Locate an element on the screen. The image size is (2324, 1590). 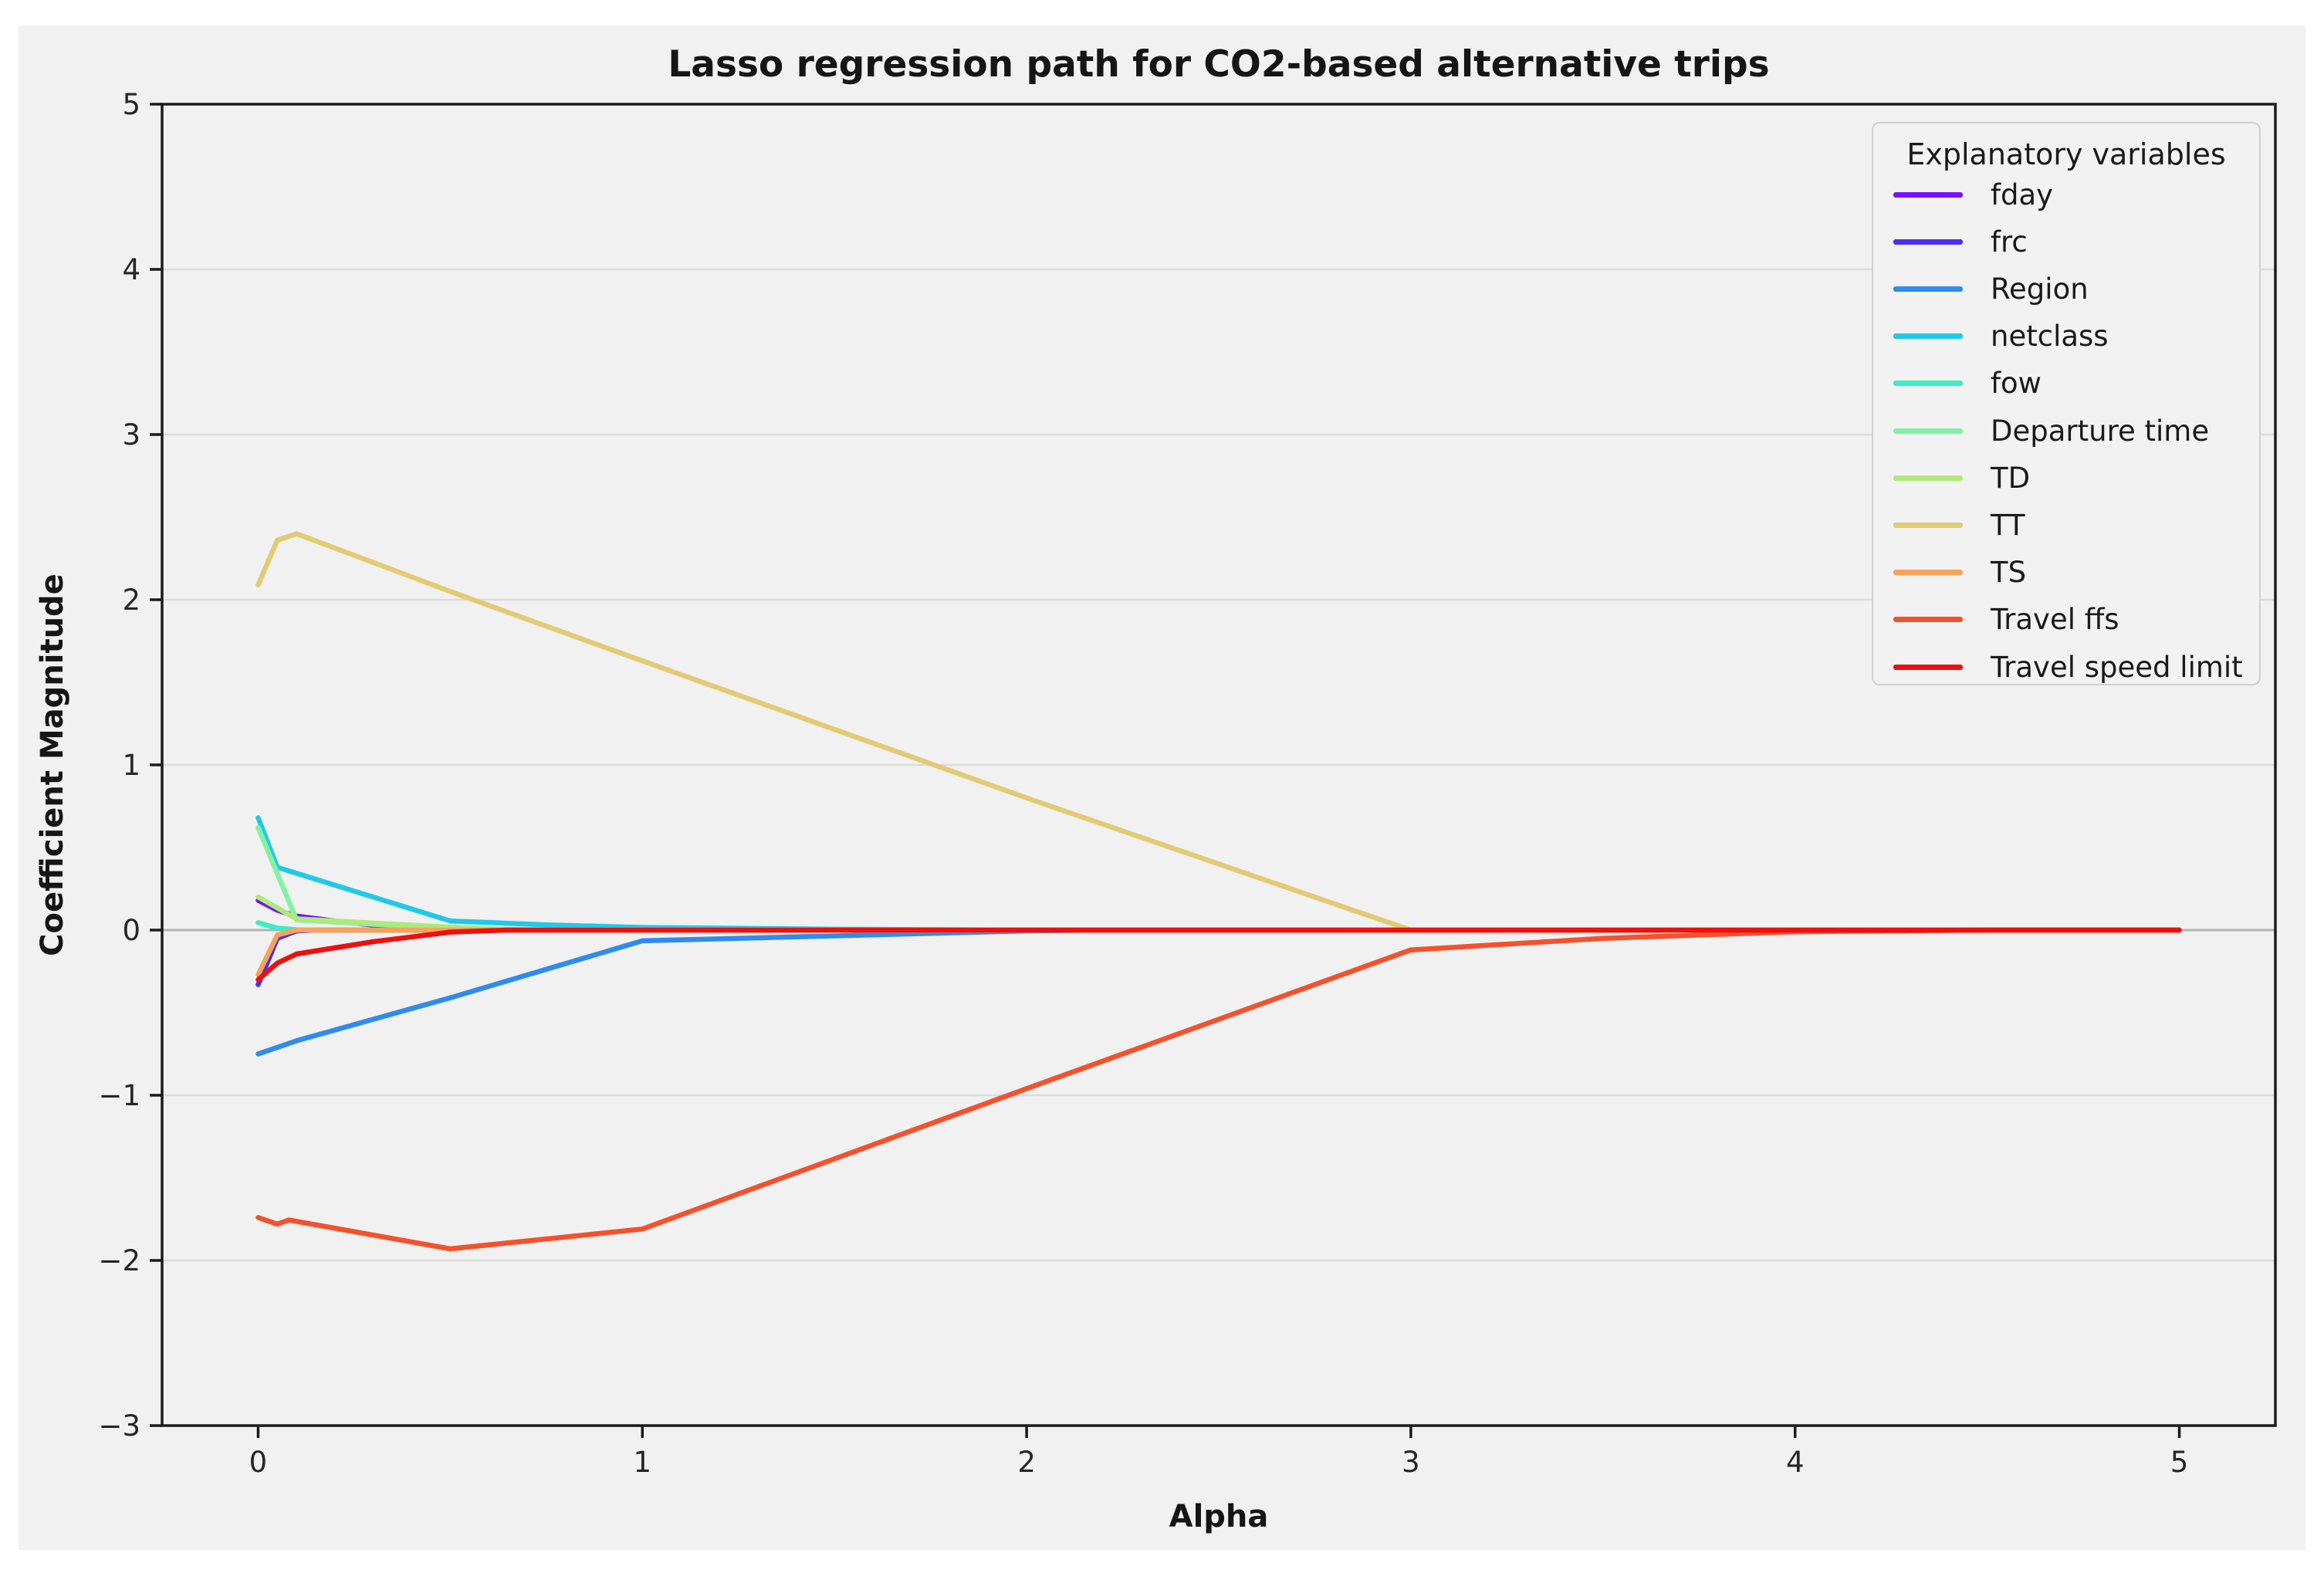
x-axis-label: Alpha is located at coordinates (1219, 1516).